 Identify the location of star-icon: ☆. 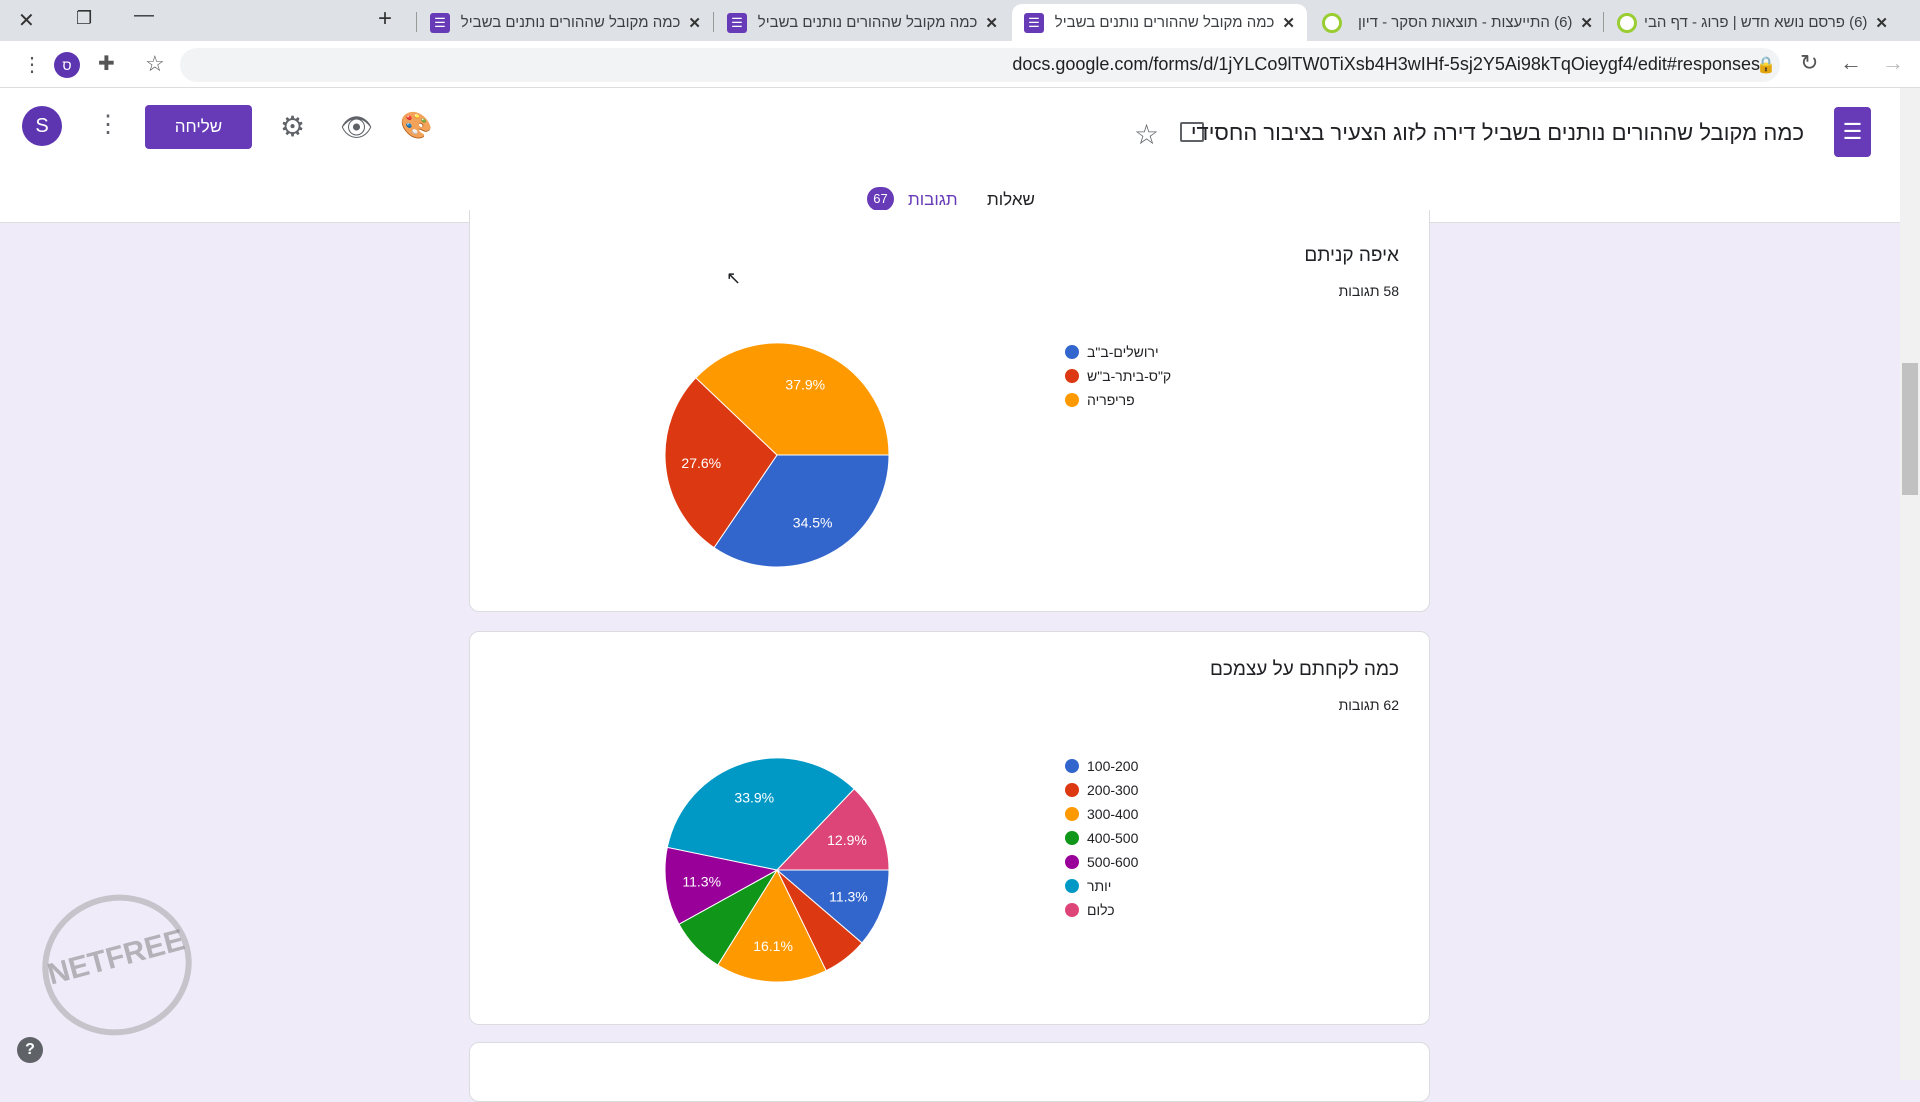
(1147, 134).